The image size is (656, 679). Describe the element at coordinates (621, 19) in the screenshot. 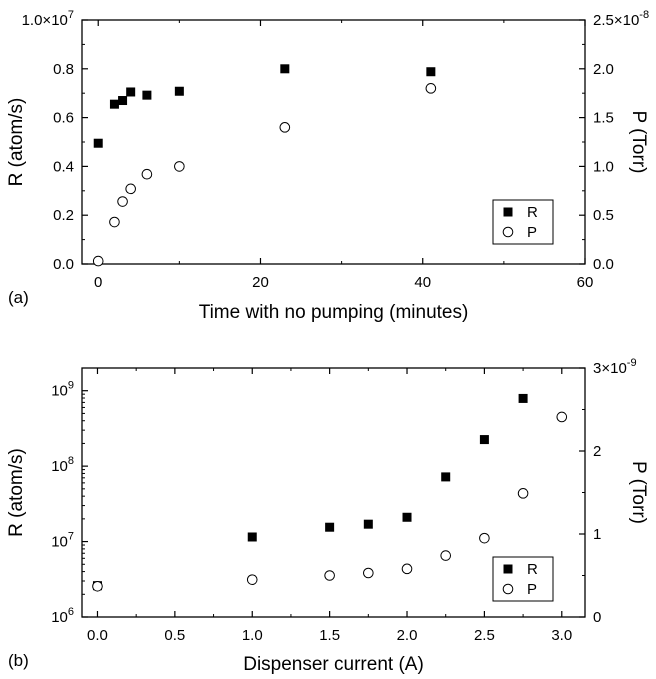

I see `y-right-tick-label: 2.5×10⁻⁸` at that location.